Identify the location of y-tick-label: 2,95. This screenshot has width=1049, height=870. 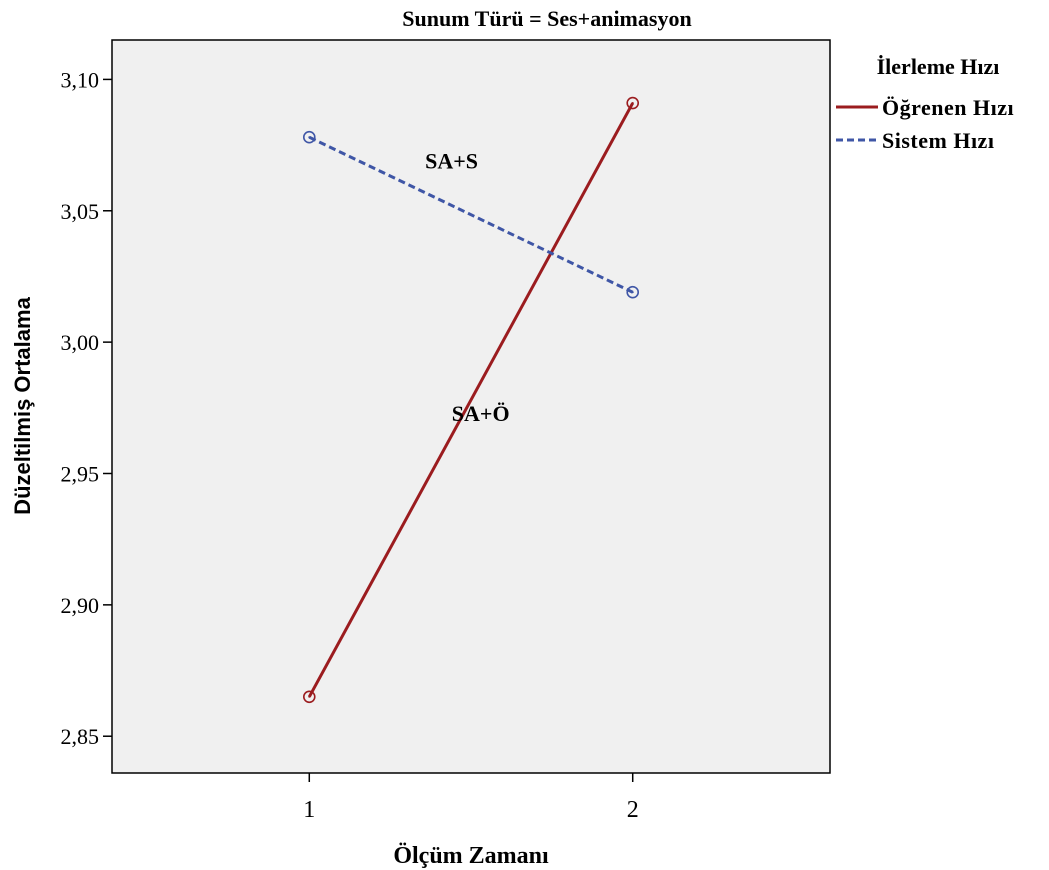
(80, 473).